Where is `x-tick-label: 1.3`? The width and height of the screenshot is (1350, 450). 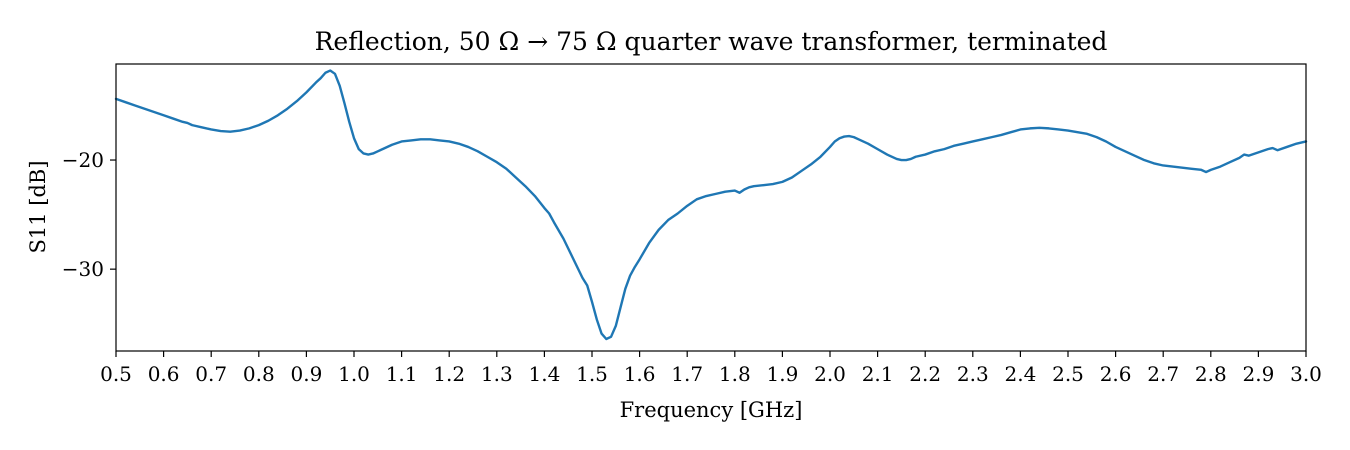 x-tick-label: 1.3 is located at coordinates (497, 374).